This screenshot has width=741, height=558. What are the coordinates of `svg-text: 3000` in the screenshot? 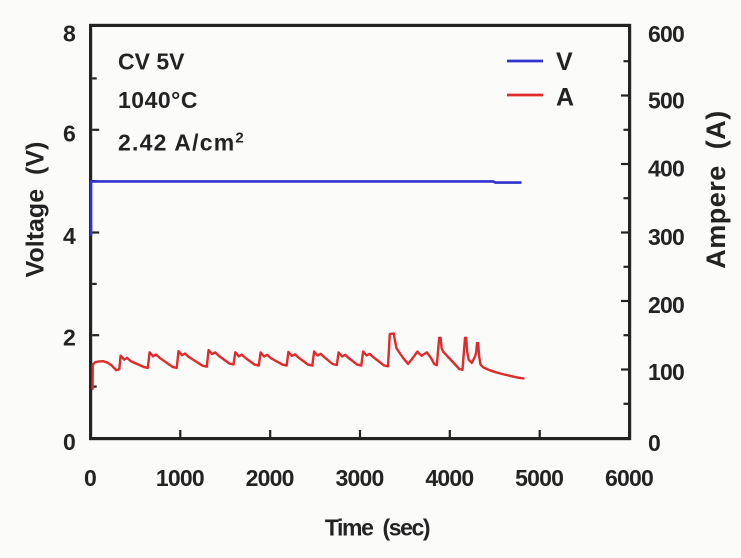 It's located at (360, 478).